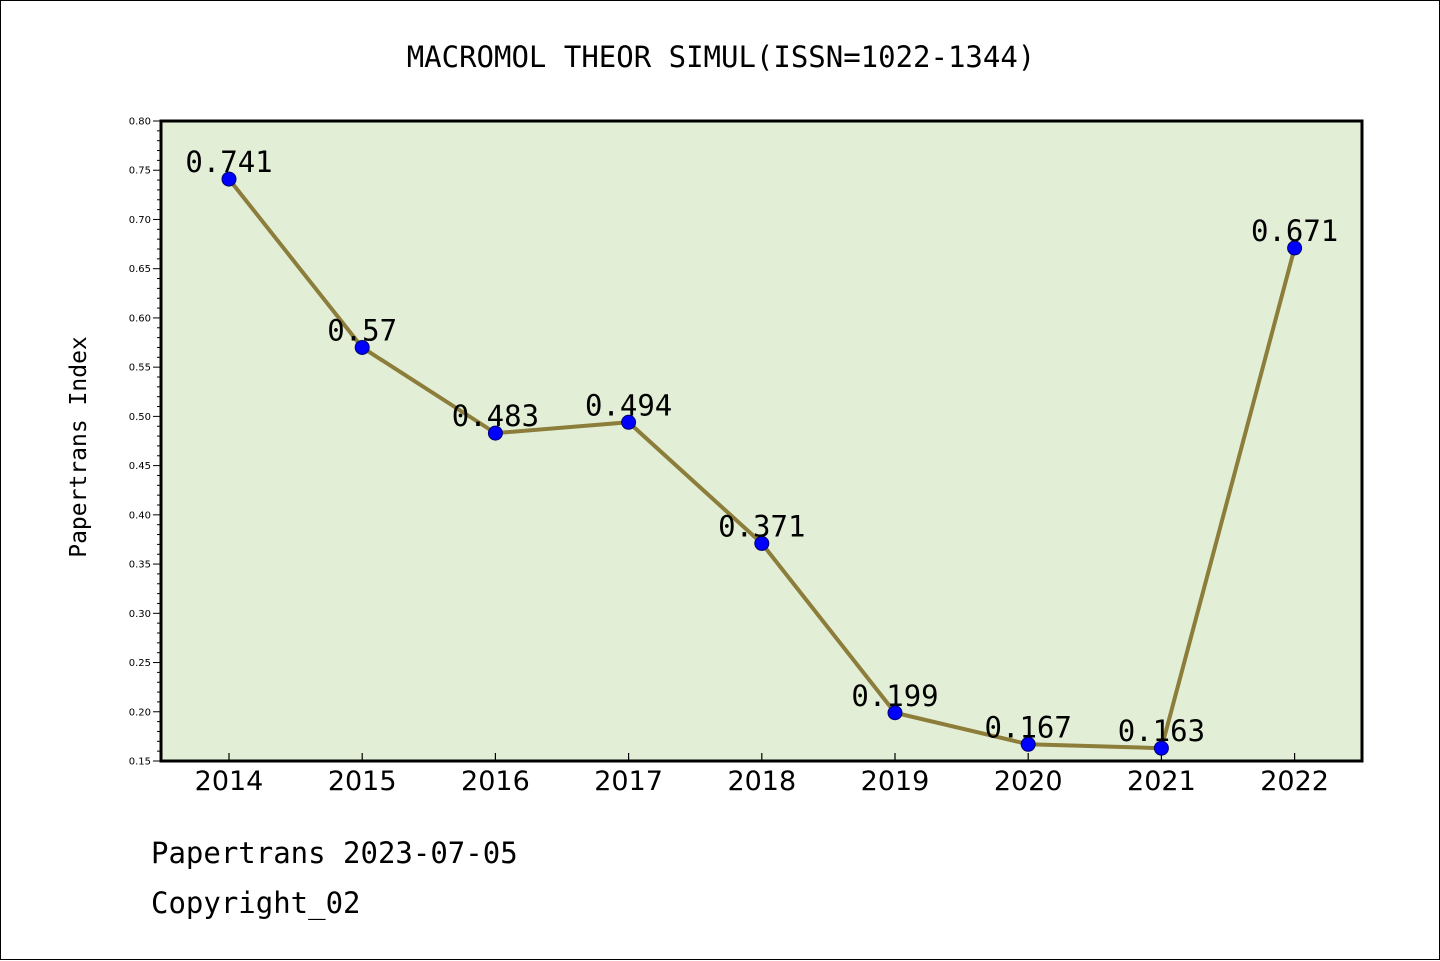  What do you see at coordinates (228, 162) in the screenshot?
I see `data-label: 0.741` at bounding box center [228, 162].